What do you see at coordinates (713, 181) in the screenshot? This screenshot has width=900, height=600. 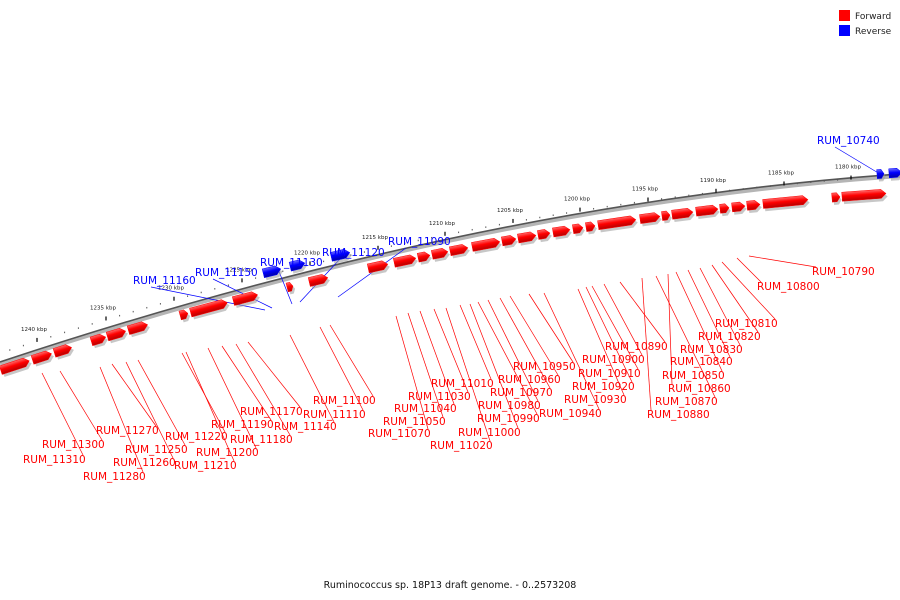 I see `kbp-tick-label: 1190 kbp` at bounding box center [713, 181].